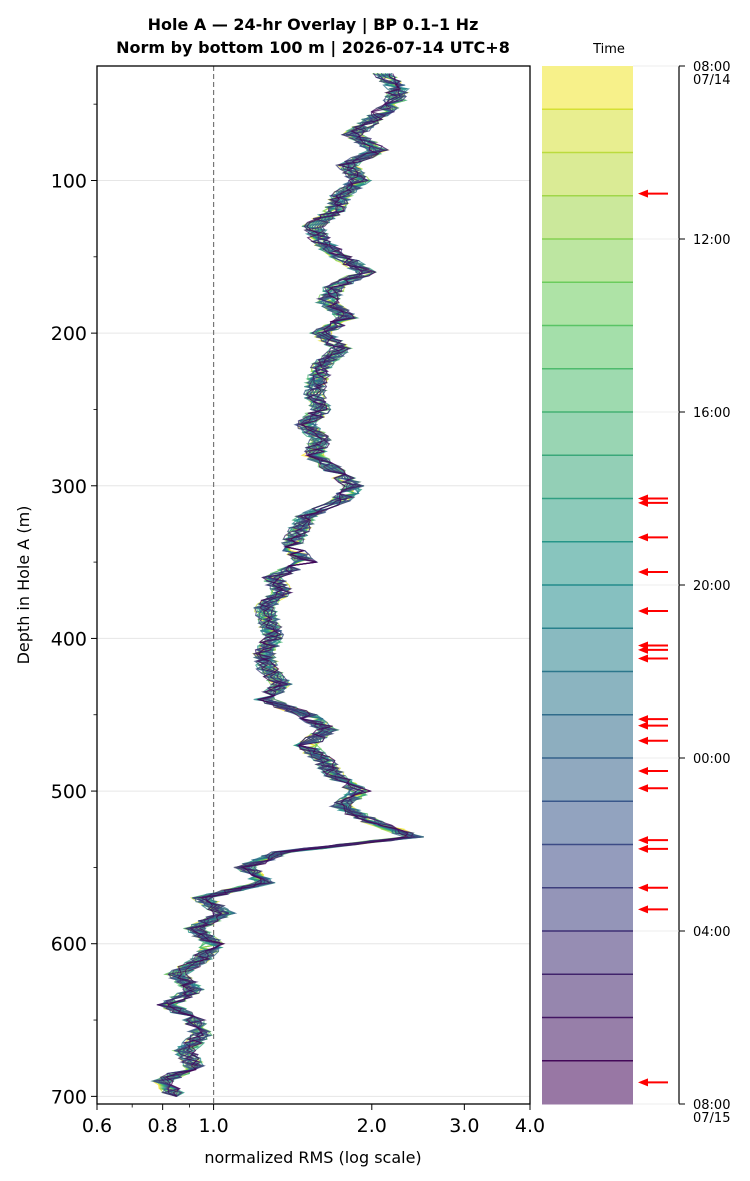  What do you see at coordinates (711, 413) in the screenshot?
I see `colorbar-tick-label: 16:00` at bounding box center [711, 413].